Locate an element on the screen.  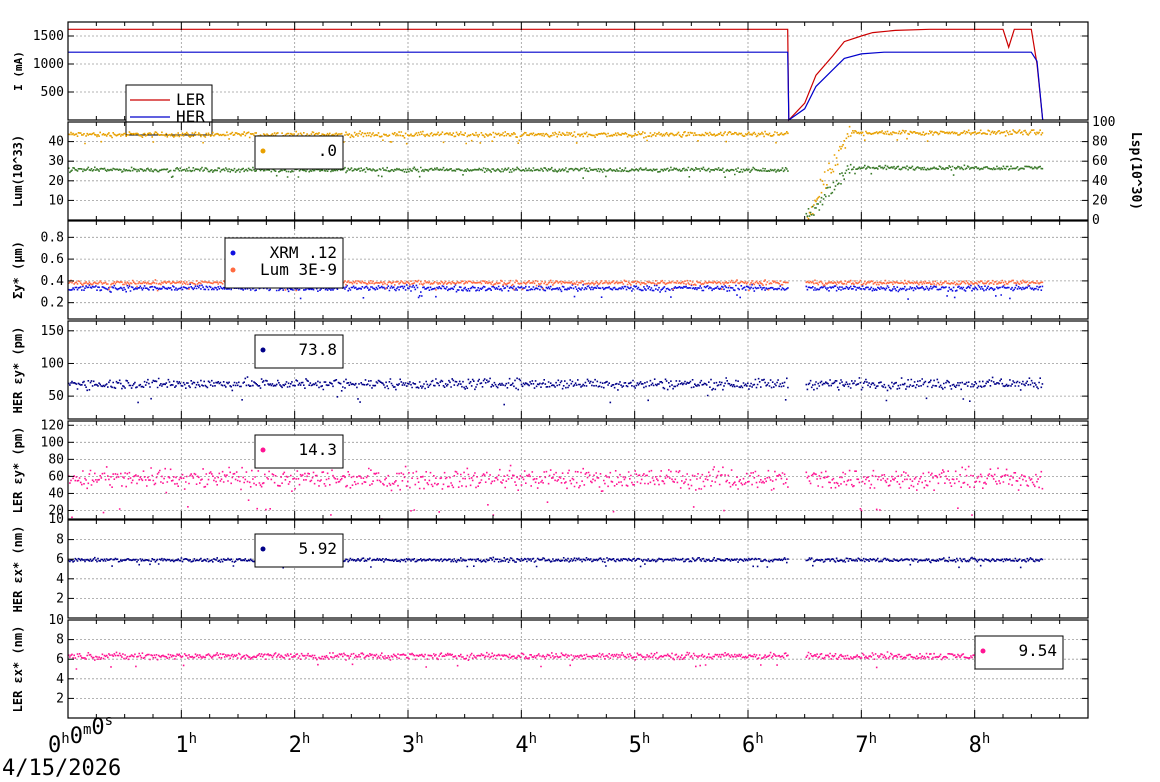
time-value: 6 is located at coordinates (748, 745).